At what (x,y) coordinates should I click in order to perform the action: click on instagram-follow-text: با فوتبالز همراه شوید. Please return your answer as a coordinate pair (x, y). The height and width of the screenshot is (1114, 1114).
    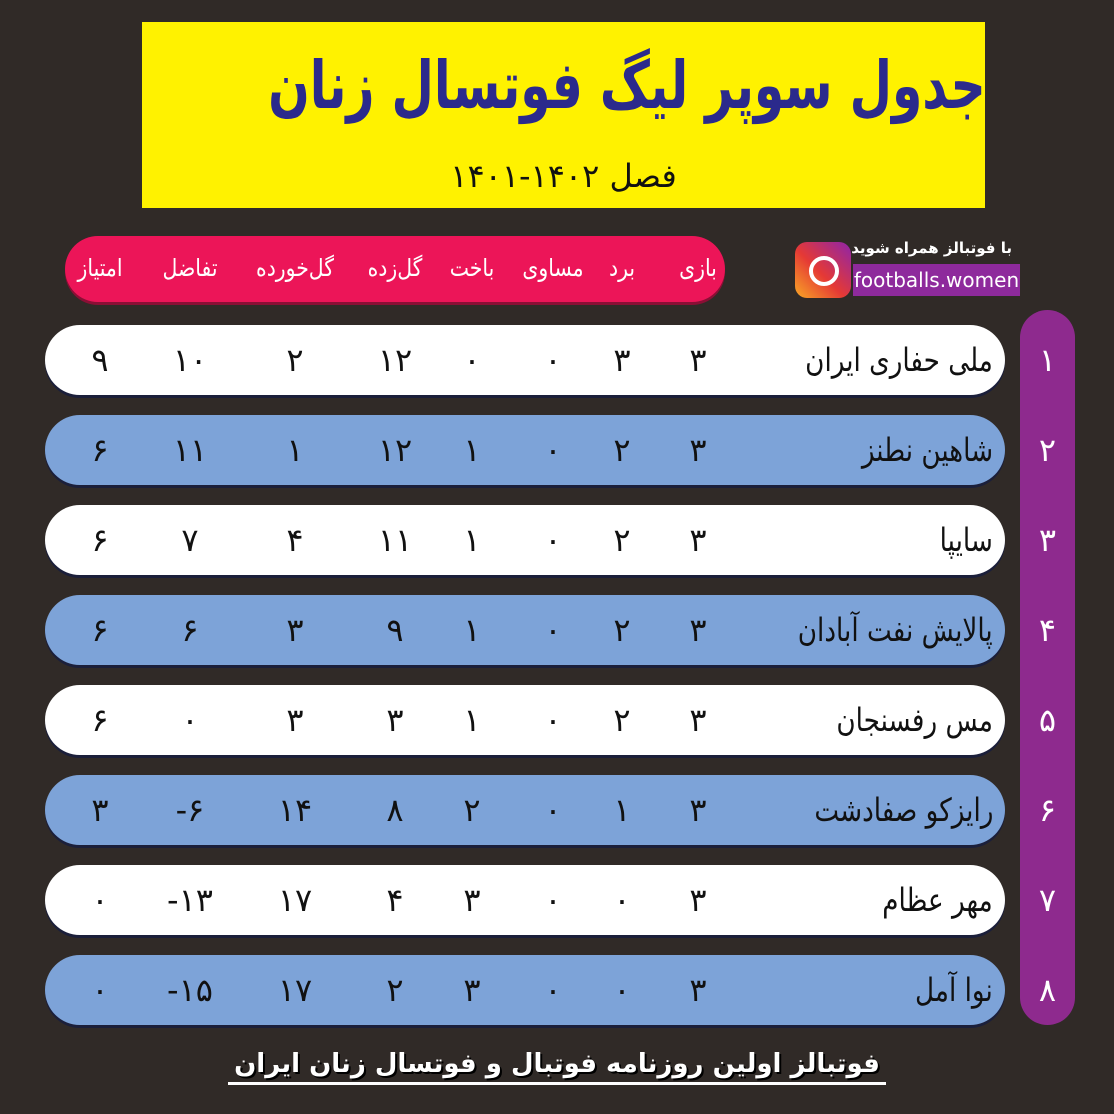
    Looking at the image, I should click on (931, 248).